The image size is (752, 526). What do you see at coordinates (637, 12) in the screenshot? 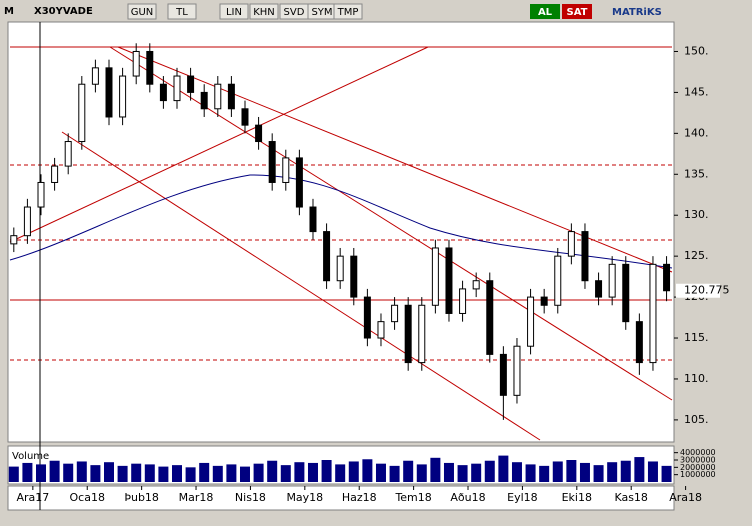
I see `brand: MATRiKS` at bounding box center [637, 12].